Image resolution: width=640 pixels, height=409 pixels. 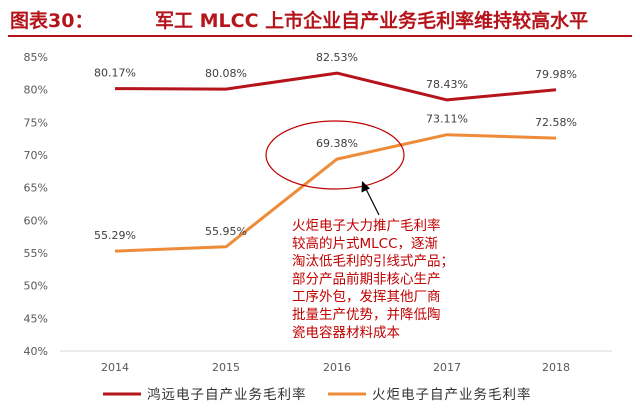 I want to click on y-tick-label: 60%, so click(x=36, y=220).